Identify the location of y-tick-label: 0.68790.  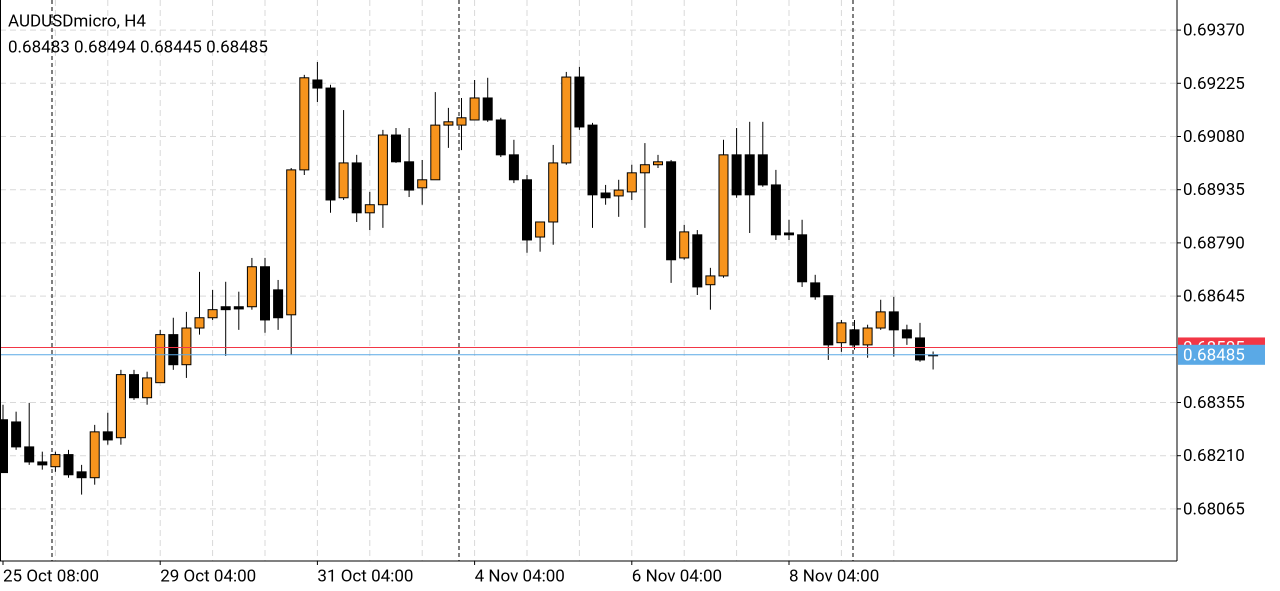
(1214, 243).